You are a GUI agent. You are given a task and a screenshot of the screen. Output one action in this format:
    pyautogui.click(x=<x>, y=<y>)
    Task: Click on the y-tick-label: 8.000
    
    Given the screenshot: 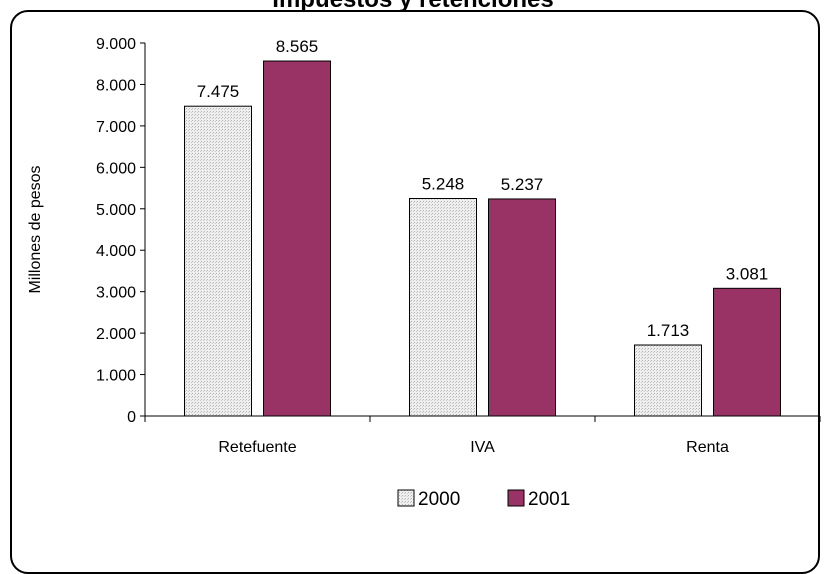 What is the action you would take?
    pyautogui.click(x=116, y=85)
    